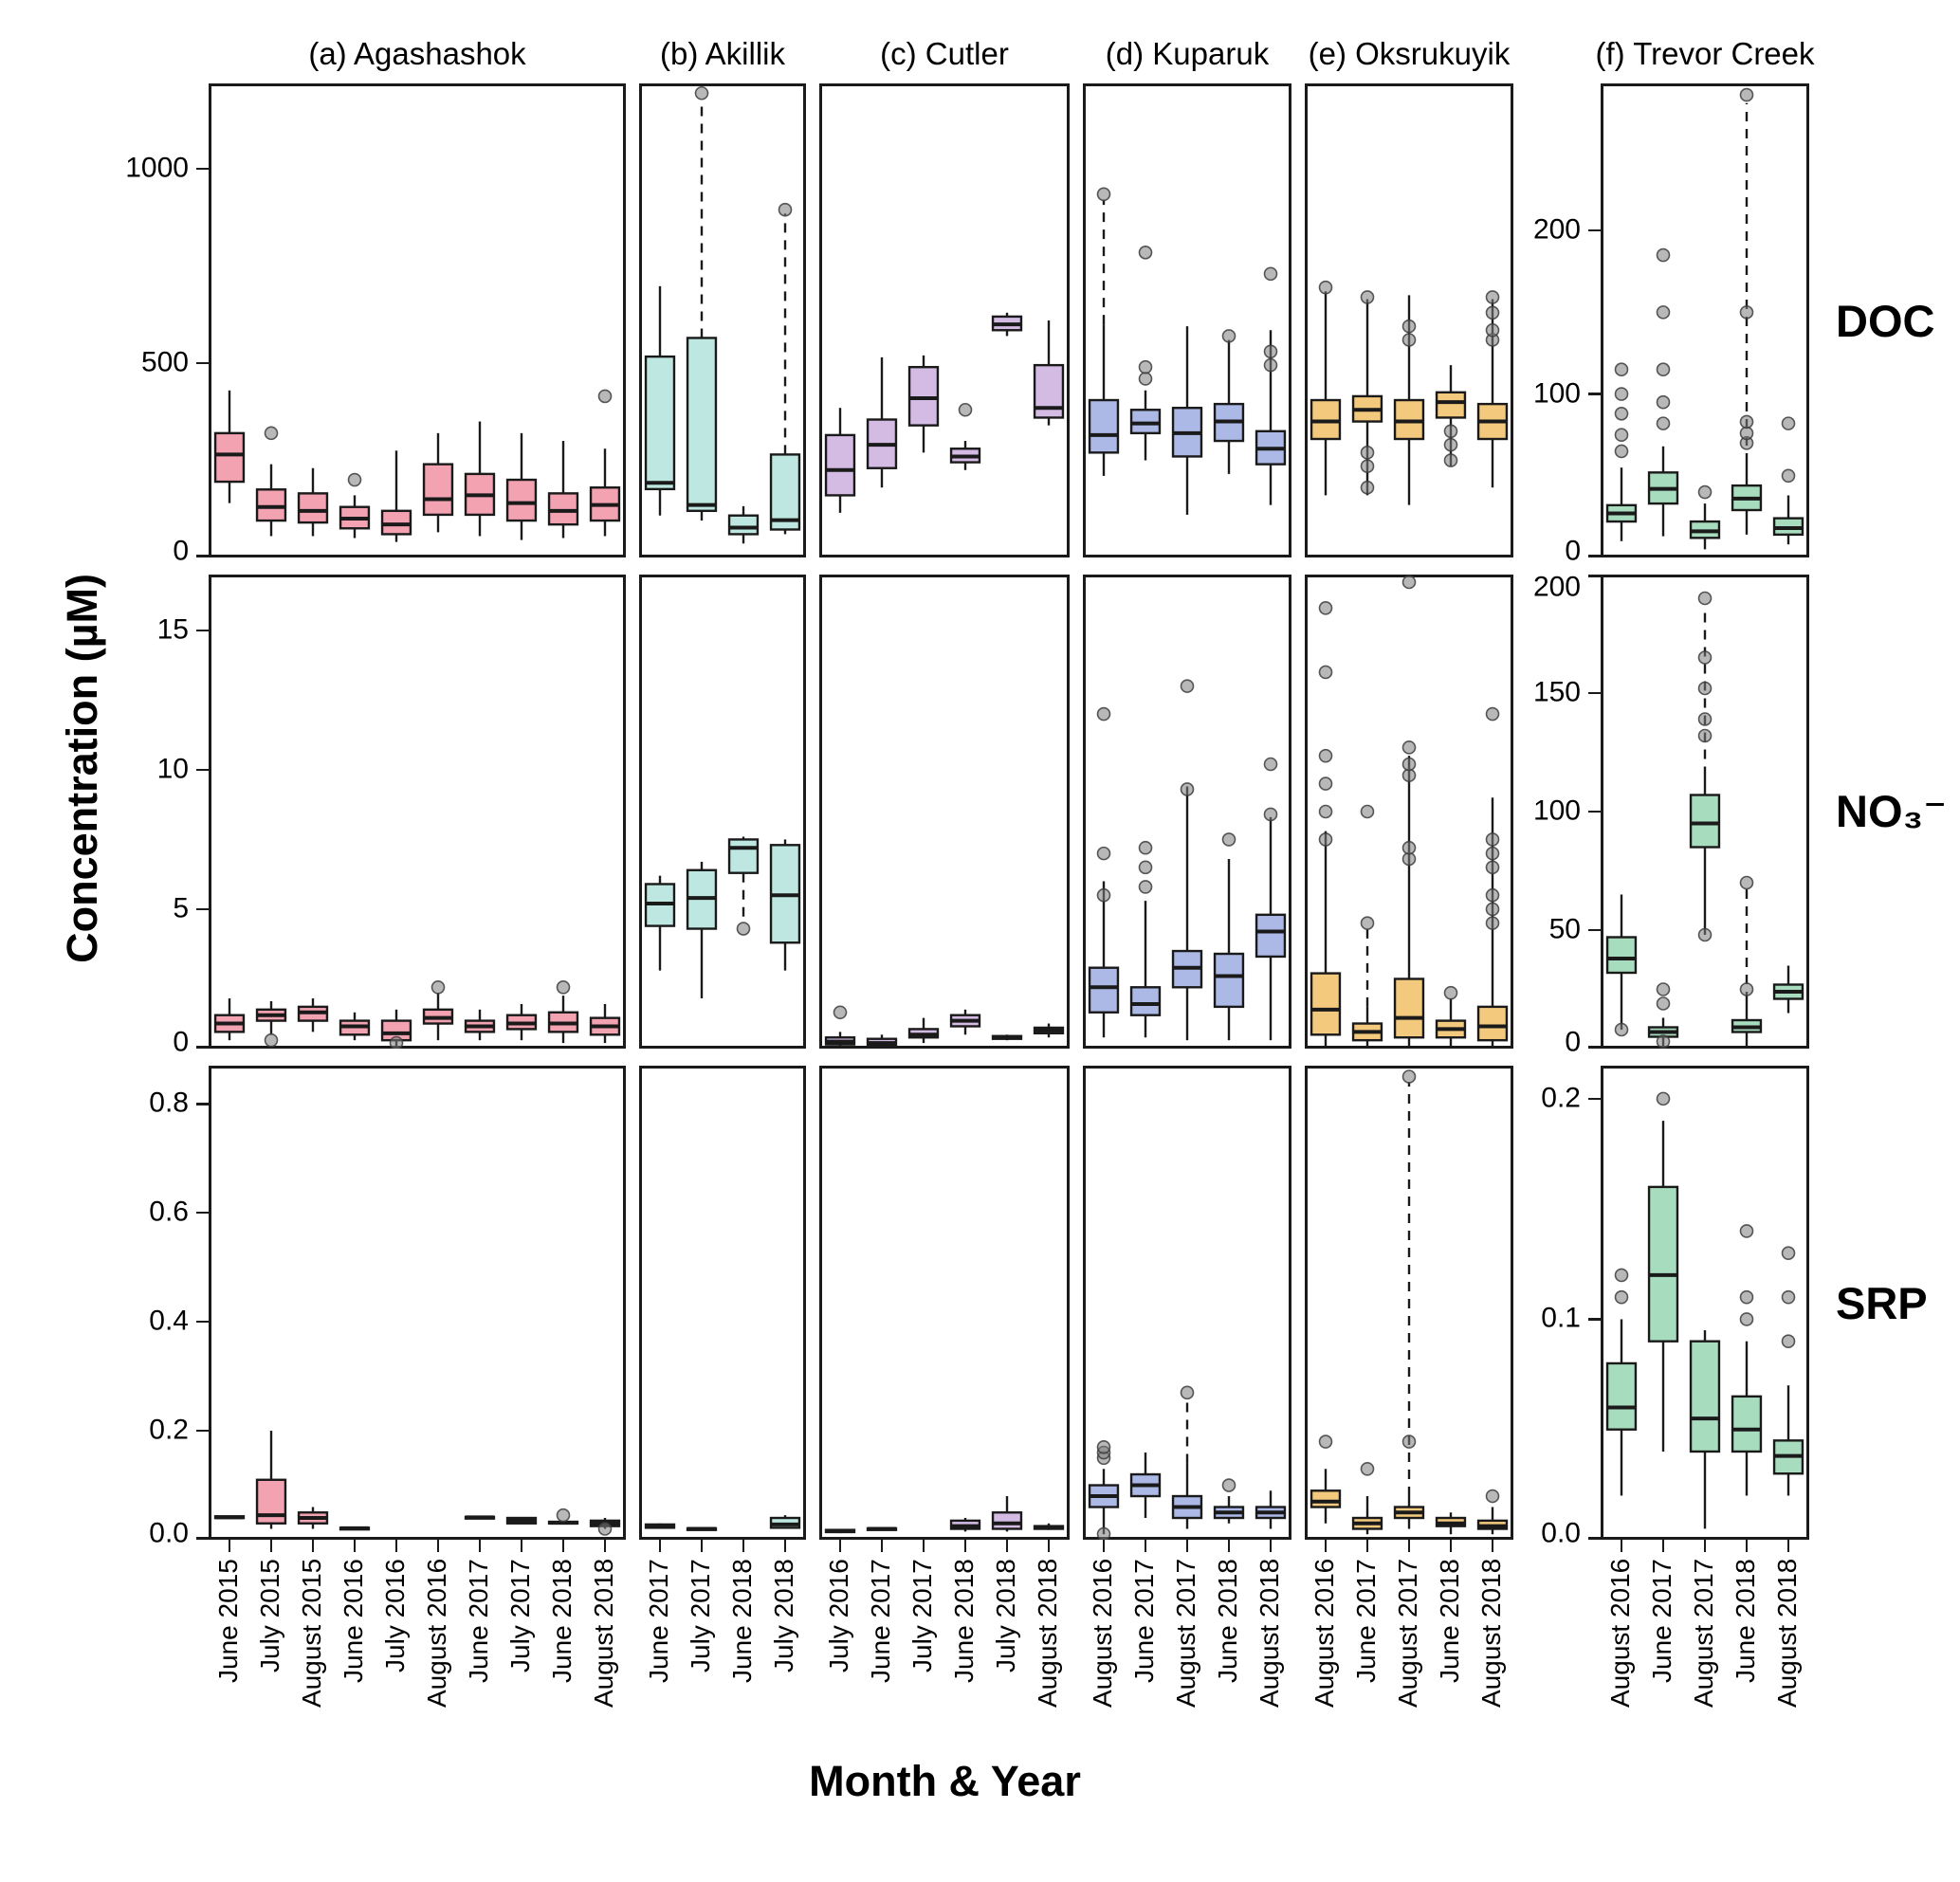 The width and height of the screenshot is (1960, 1882). What do you see at coordinates (944, 1303) in the screenshot?
I see `panel-srp-cutler` at bounding box center [944, 1303].